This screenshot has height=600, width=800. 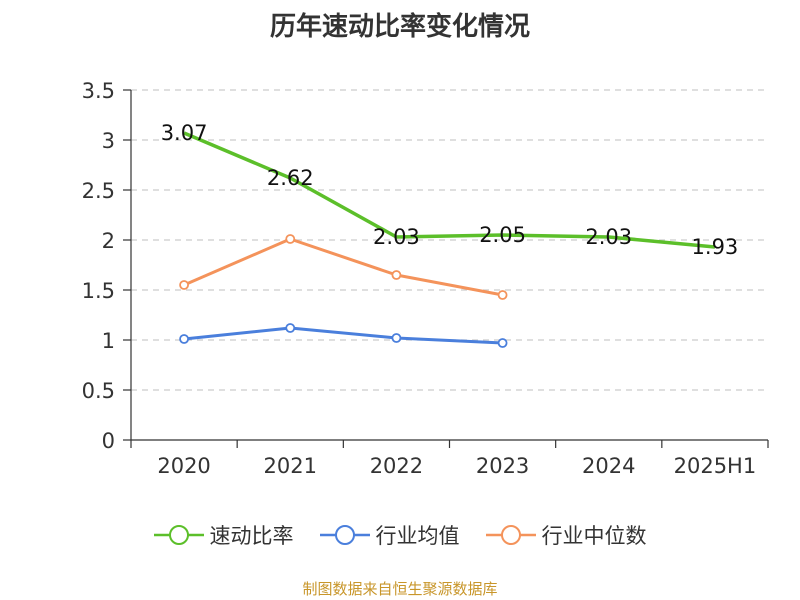 What do you see at coordinates (608, 466) in the screenshot?
I see `x-tick-label: 2024` at bounding box center [608, 466].